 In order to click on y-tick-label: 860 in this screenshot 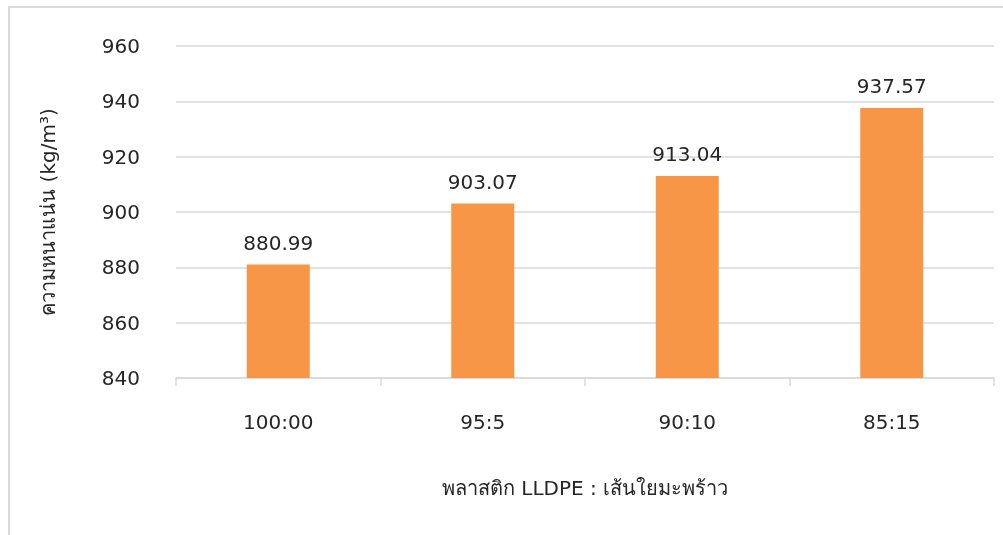, I will do `click(120, 322)`.